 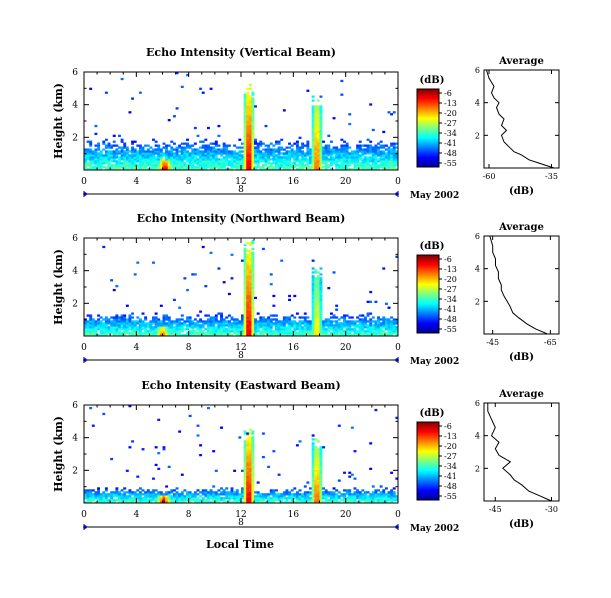 What do you see at coordinates (58, 287) in the screenshot?
I see `y-axis-label: Height (km)` at bounding box center [58, 287].